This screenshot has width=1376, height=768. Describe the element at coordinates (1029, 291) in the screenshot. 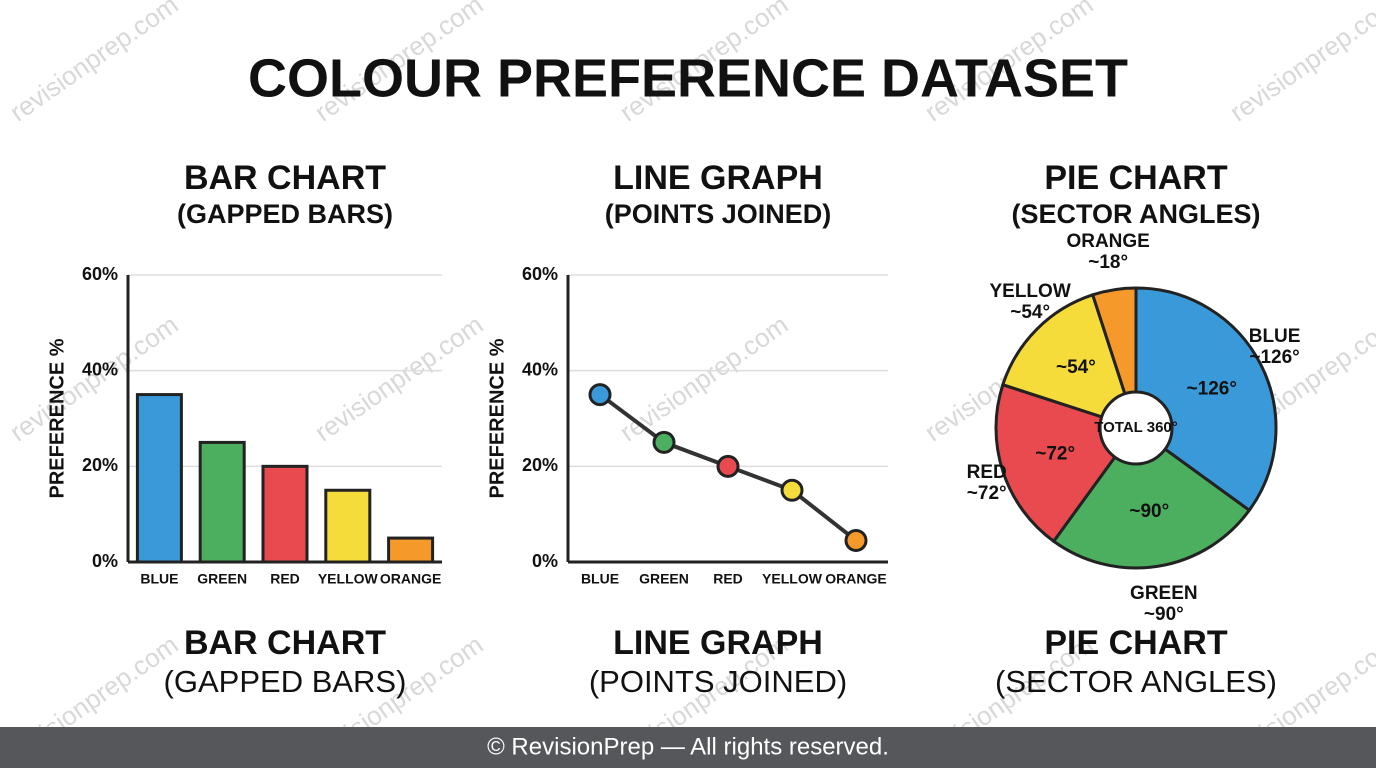

I see `category-label: YELLOW` at that location.